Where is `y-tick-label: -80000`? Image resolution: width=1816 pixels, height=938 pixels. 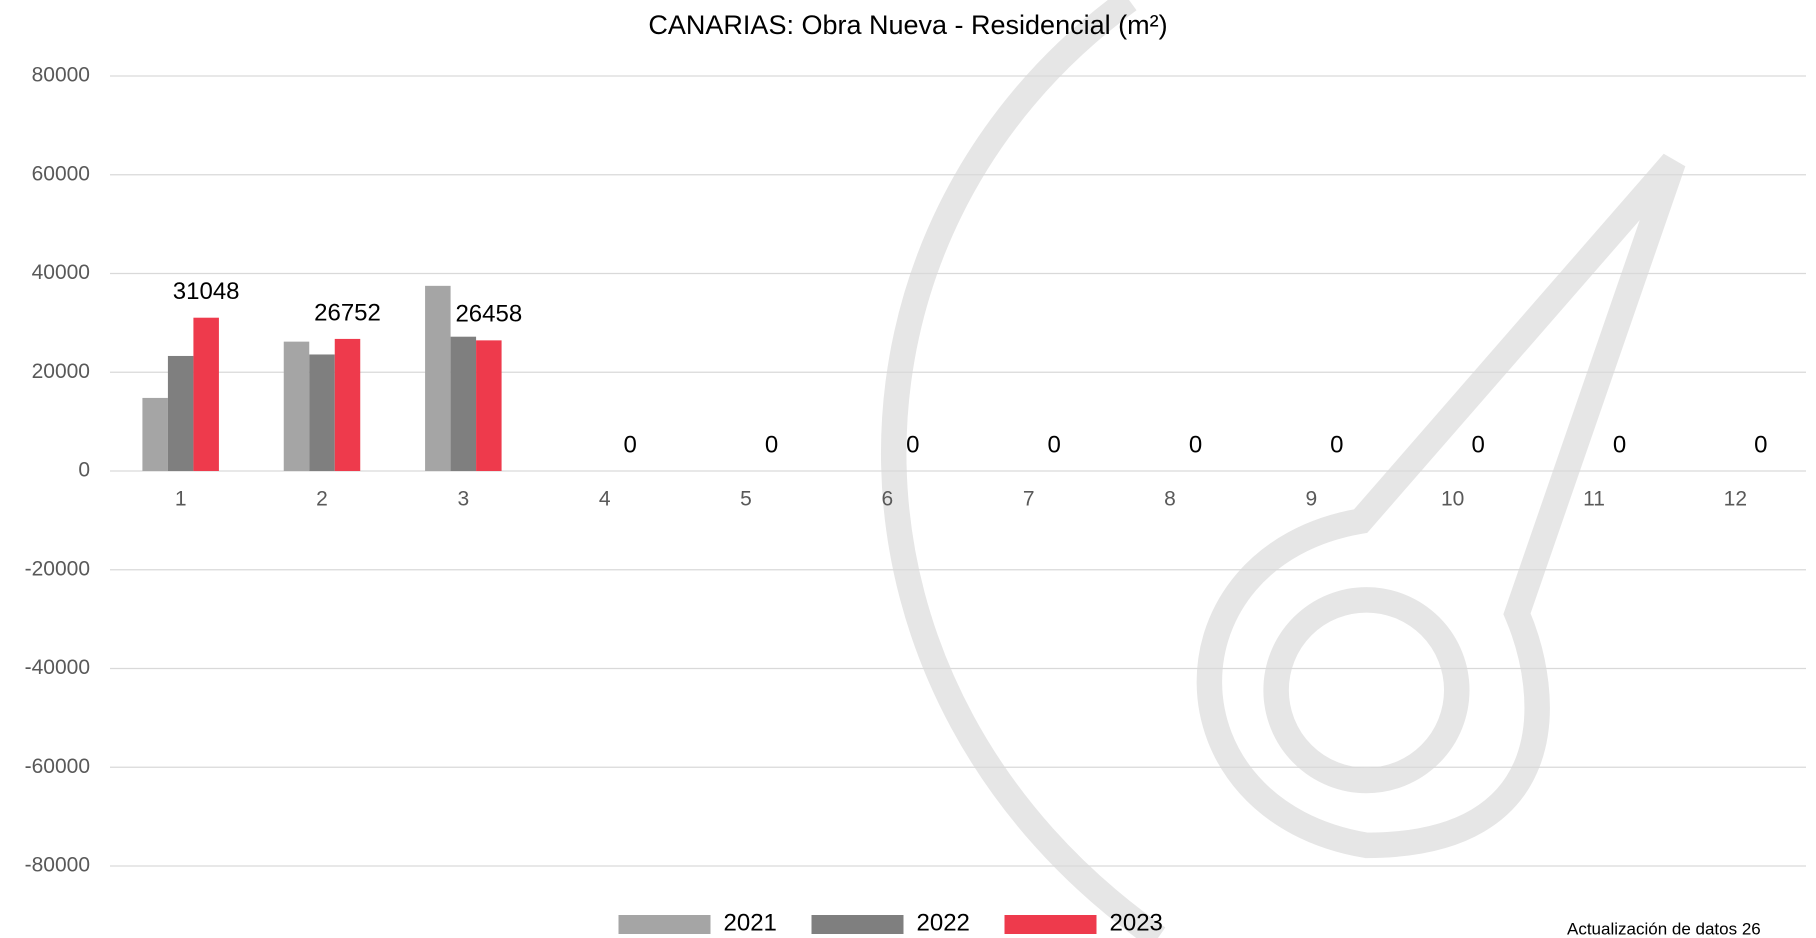
y-tick-label: -80000 is located at coordinates (57, 865).